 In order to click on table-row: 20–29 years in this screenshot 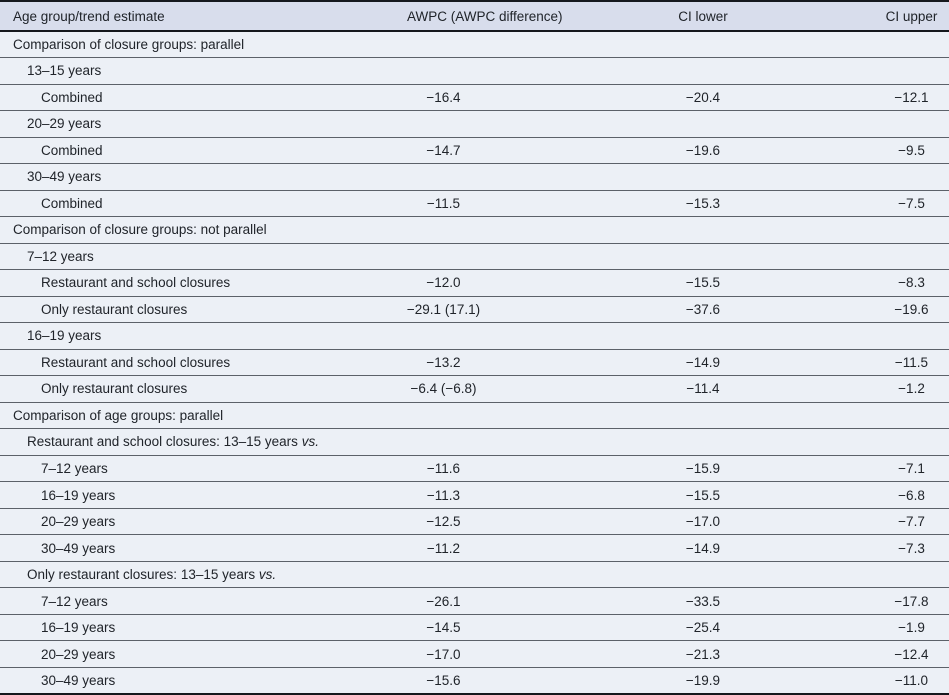, I will do `click(474, 124)`.